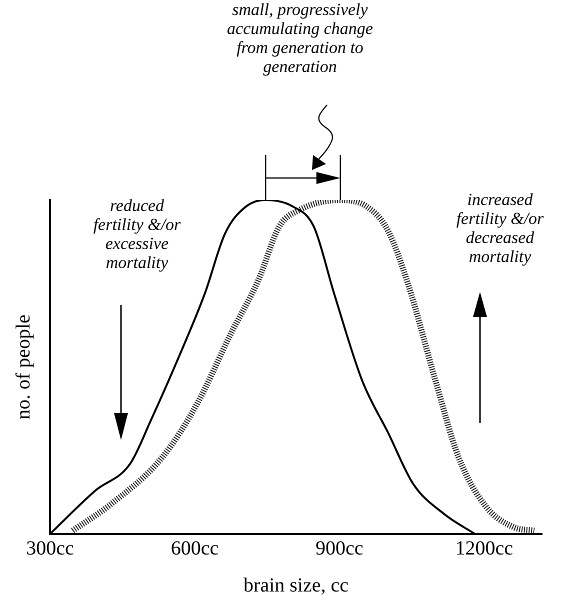 The width and height of the screenshot is (562, 606). Describe the element at coordinates (484, 548) in the screenshot. I see `x-tick-label: 1200cc` at that location.